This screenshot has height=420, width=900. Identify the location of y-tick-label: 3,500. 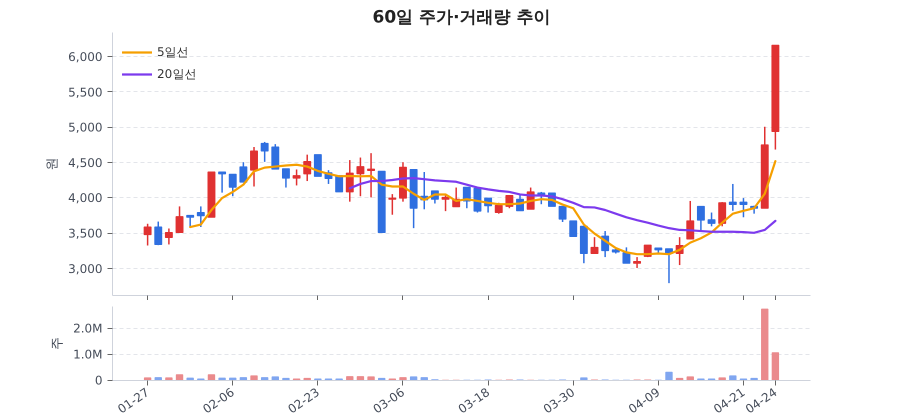
(85, 233).